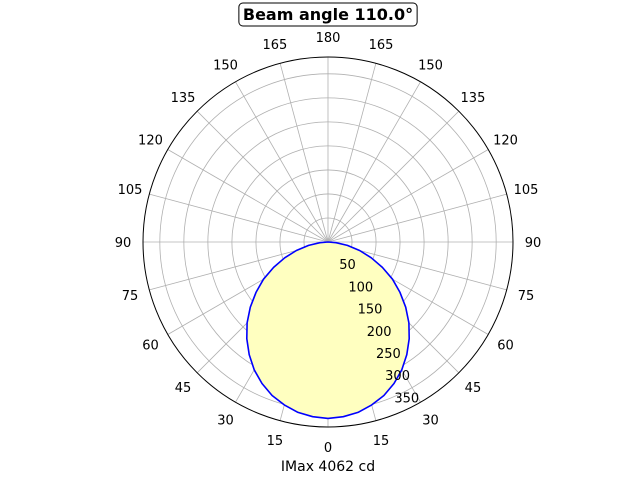 Image resolution: width=640 pixels, height=480 pixels. I want to click on radial-tick-label: 250, so click(388, 354).